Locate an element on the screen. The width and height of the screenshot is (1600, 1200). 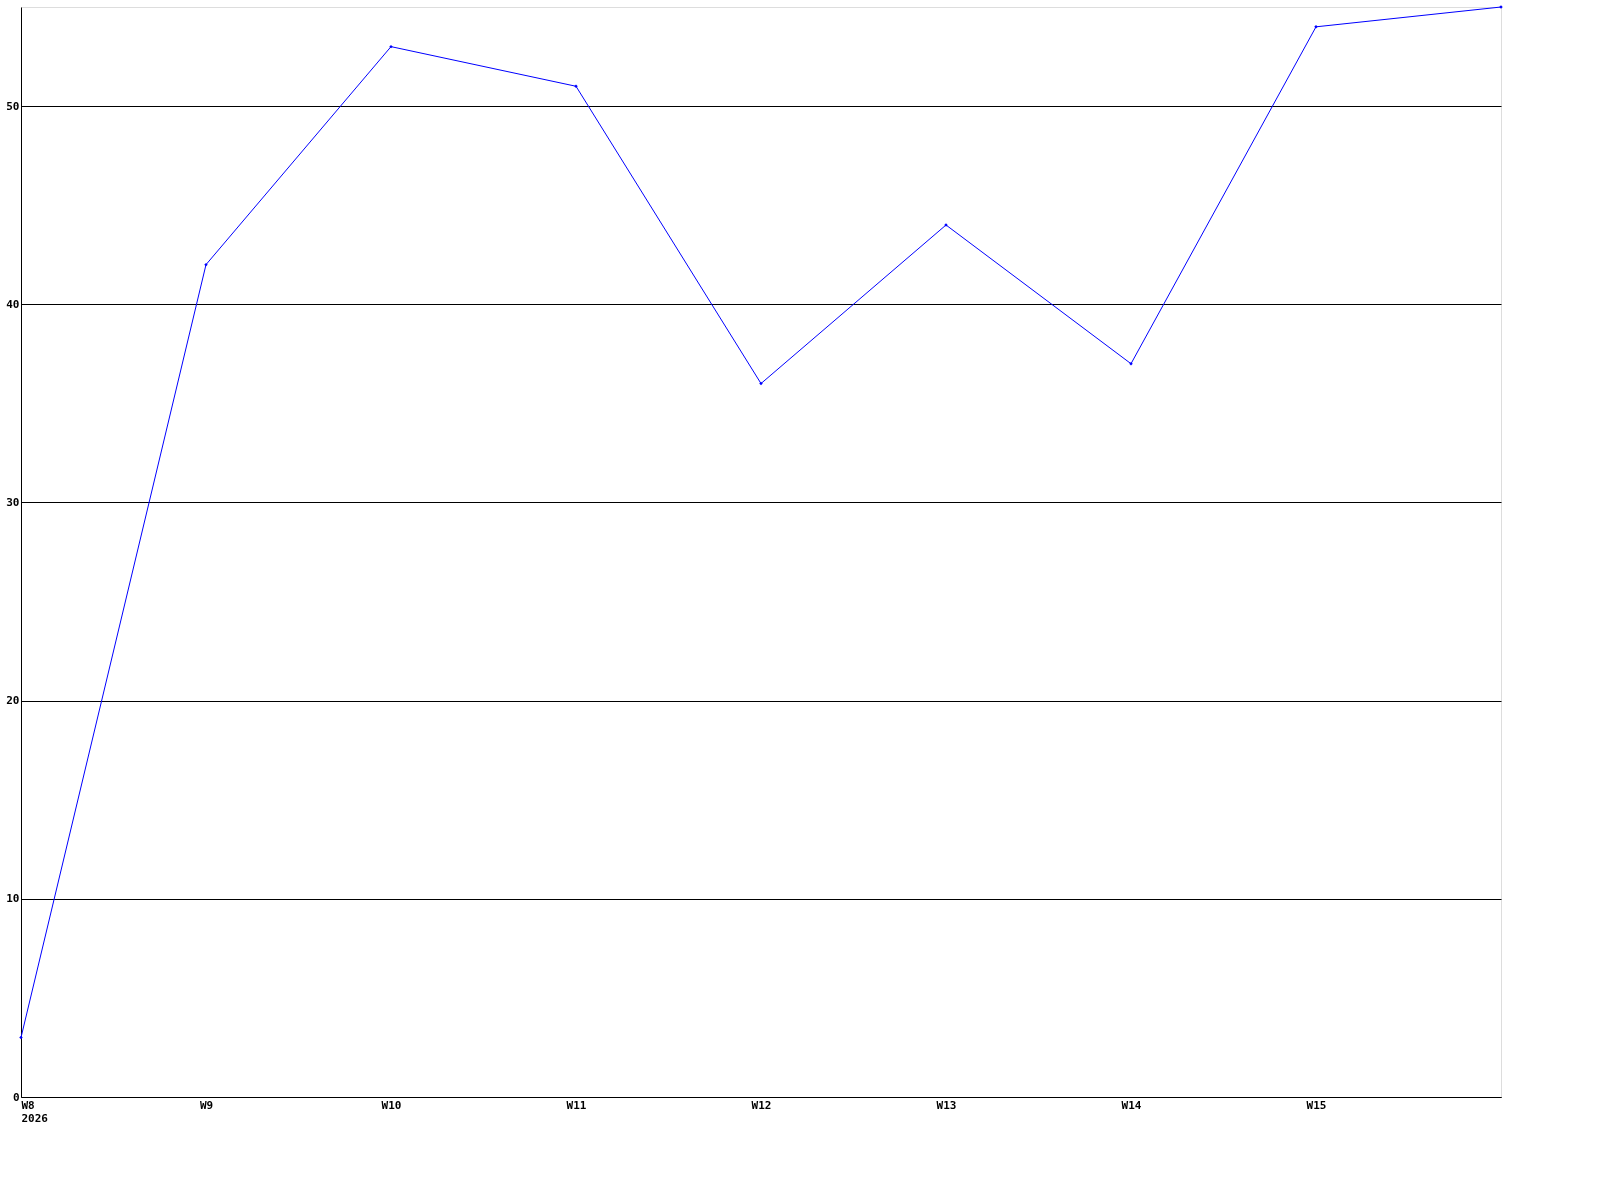
y-tick-label: 30 is located at coordinates (13, 502).